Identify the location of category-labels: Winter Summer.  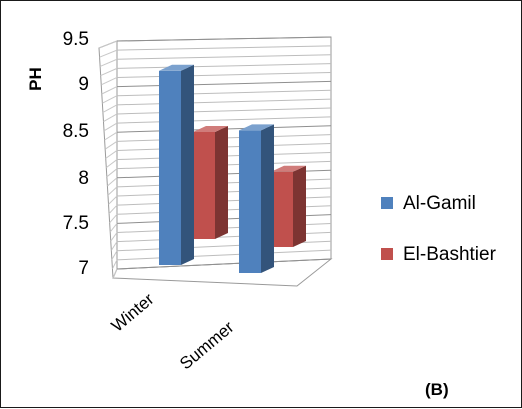
(173, 331).